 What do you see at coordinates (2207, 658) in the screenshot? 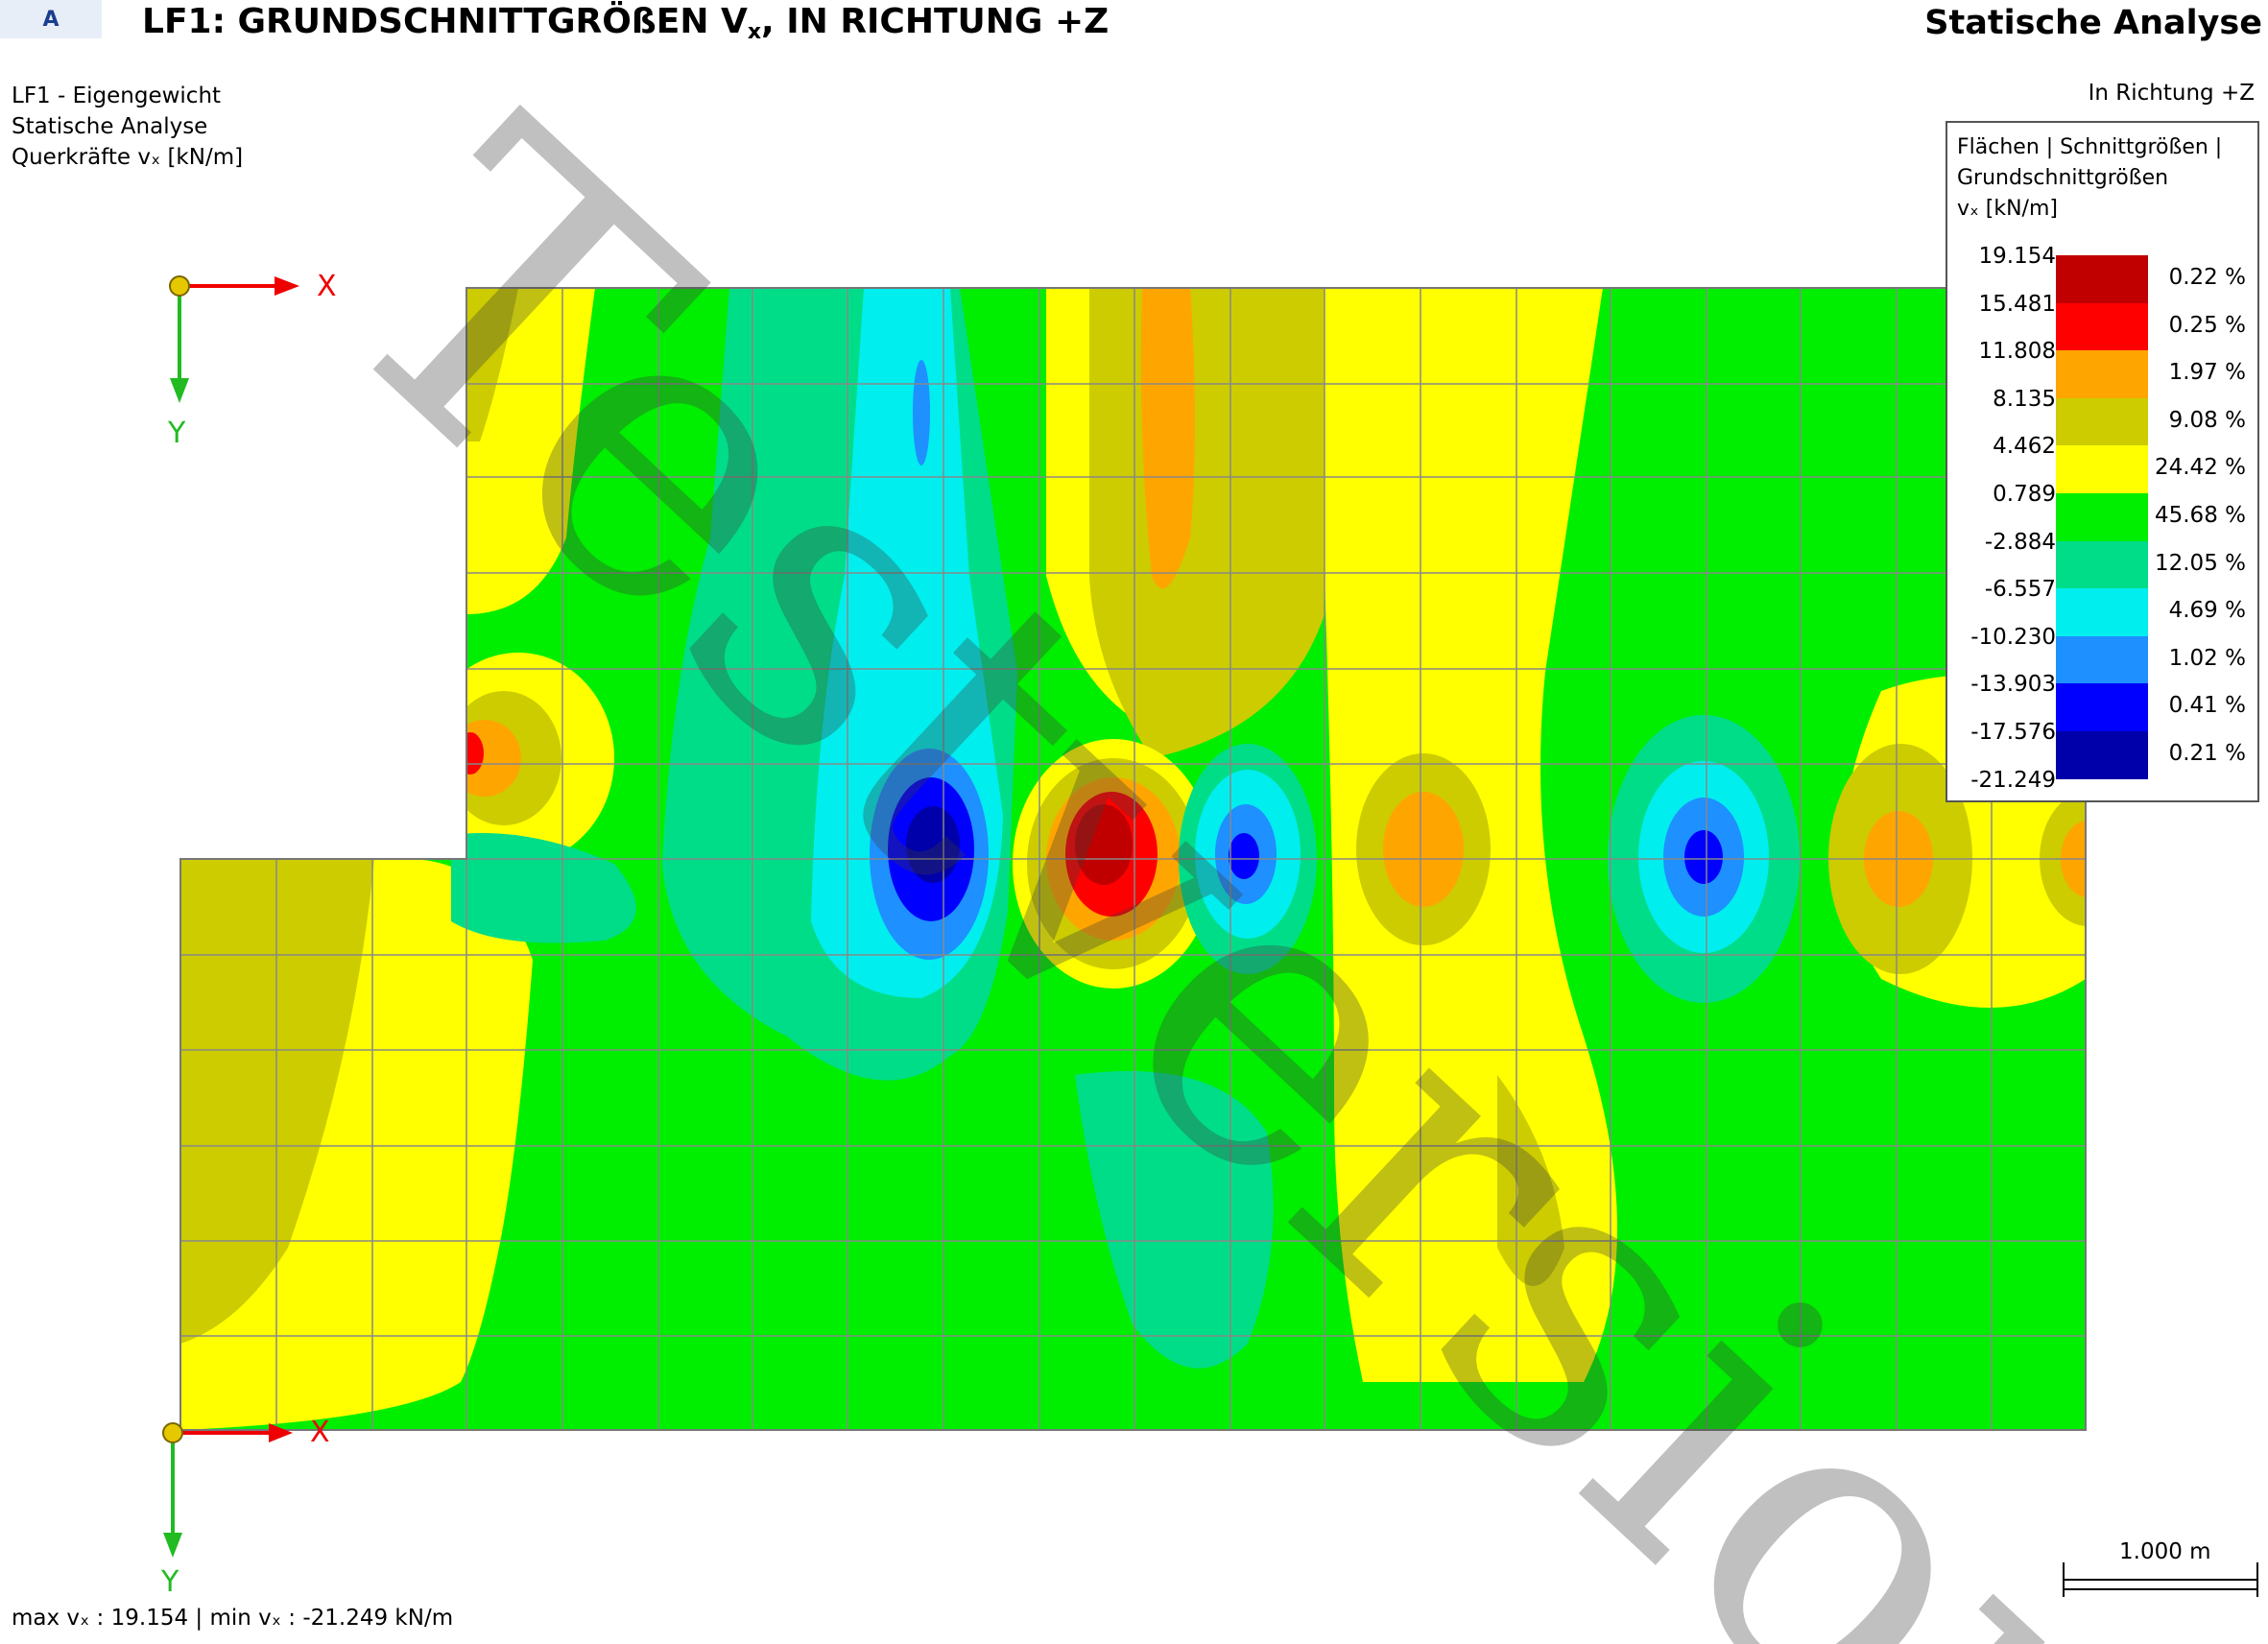
I see `legend-percentage: 1.02 %` at bounding box center [2207, 658].